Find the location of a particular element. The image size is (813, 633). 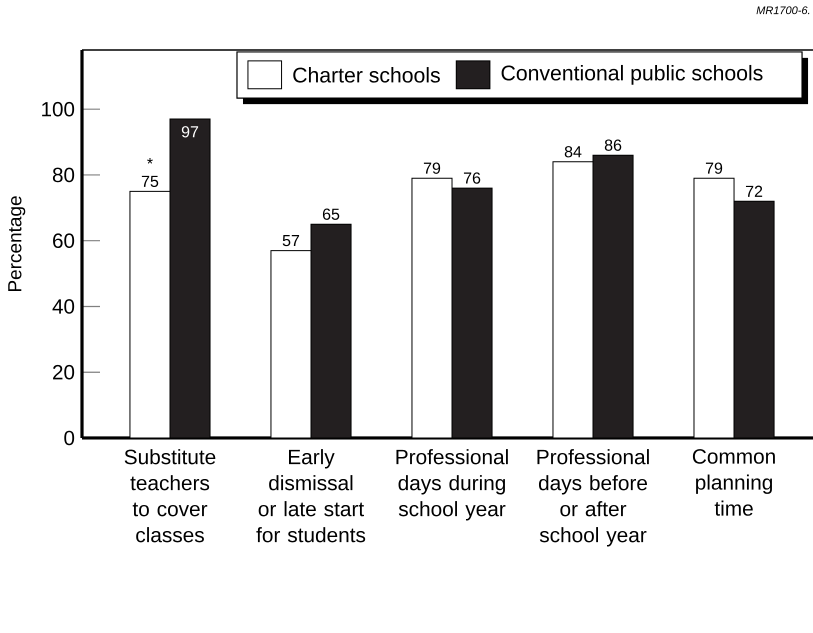

x-tick-label: Professional days during school year is located at coordinates (452, 484).